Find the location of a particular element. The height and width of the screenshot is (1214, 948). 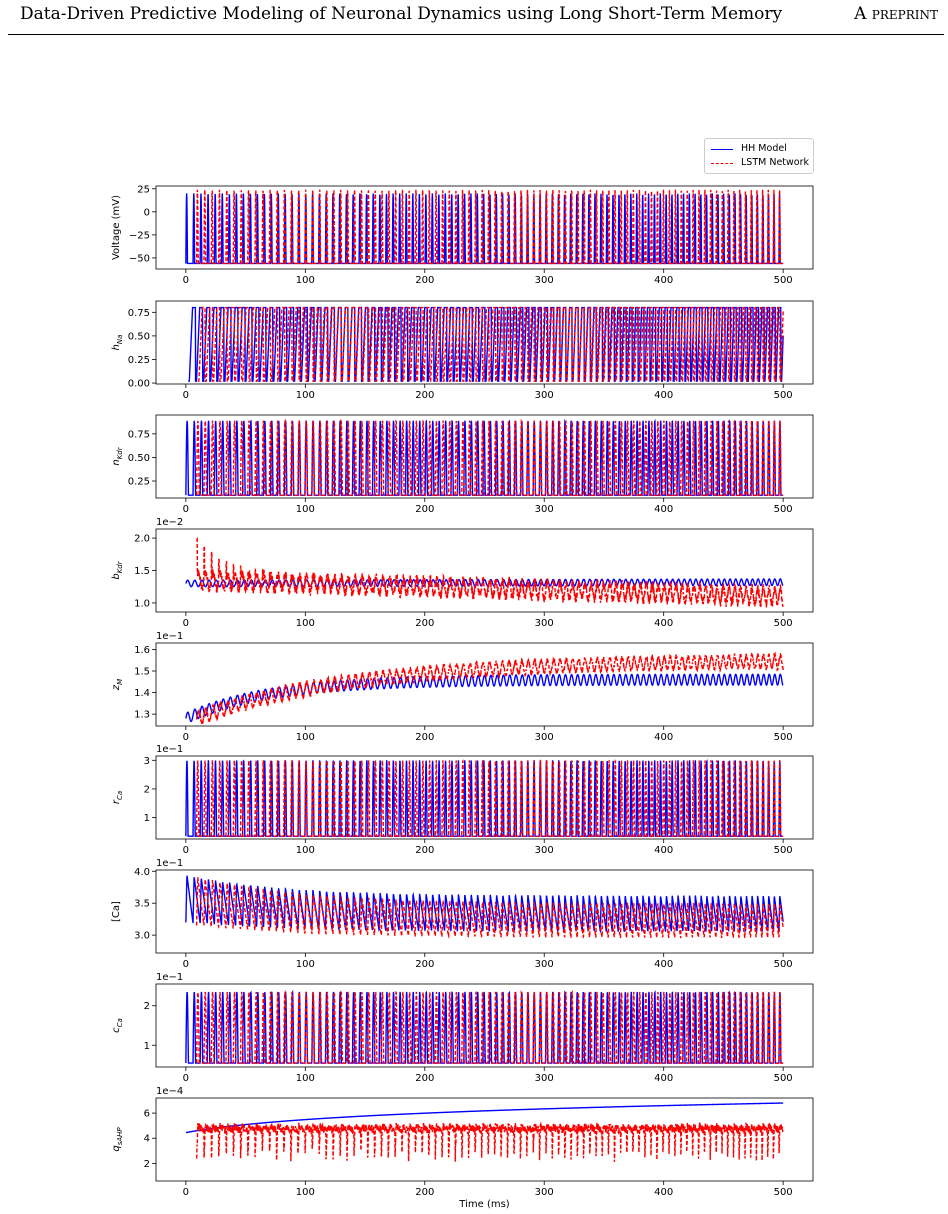

y-axis-label: rCa is located at coordinates (117, 797).